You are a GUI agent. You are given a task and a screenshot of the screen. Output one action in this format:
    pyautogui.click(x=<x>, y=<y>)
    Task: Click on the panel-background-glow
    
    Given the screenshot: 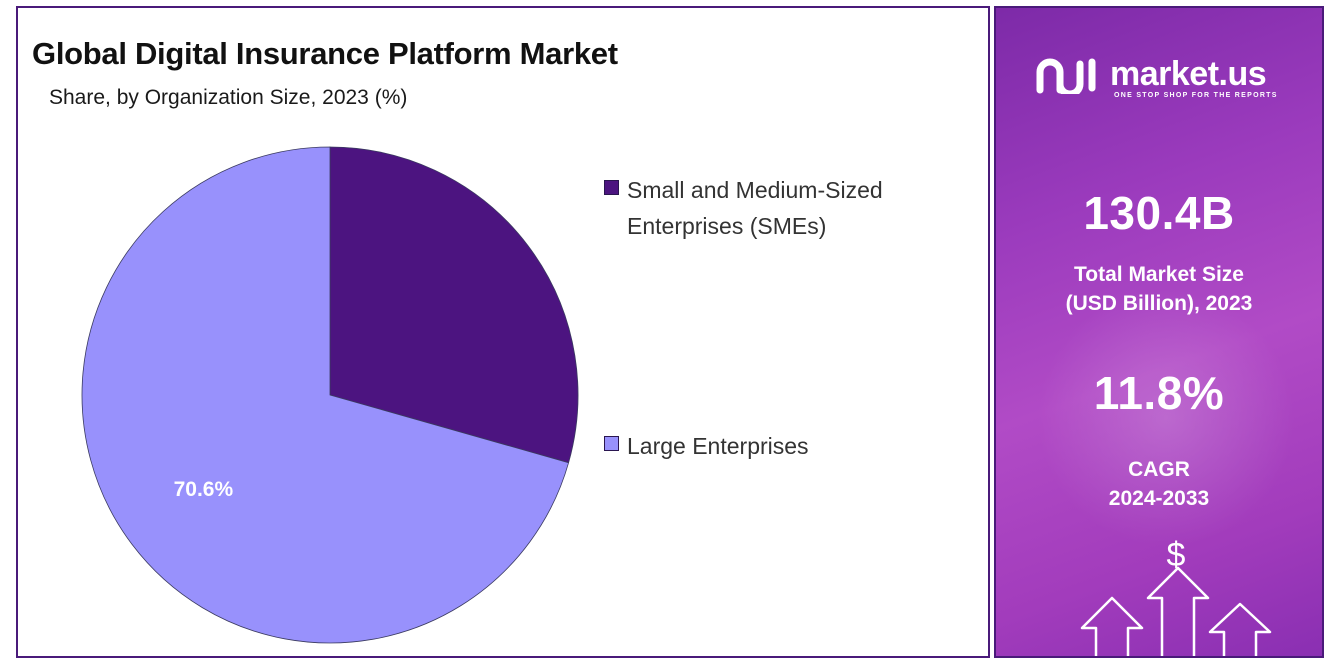 What is the action you would take?
    pyautogui.click(x=1166, y=418)
    